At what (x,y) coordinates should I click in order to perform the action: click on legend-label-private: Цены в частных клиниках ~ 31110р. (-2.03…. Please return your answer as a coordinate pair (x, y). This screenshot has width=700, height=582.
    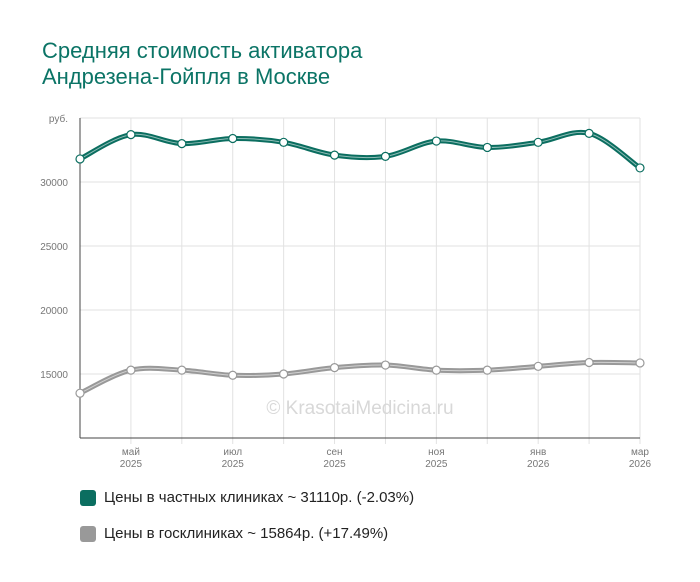
    Looking at the image, I should click on (259, 497).